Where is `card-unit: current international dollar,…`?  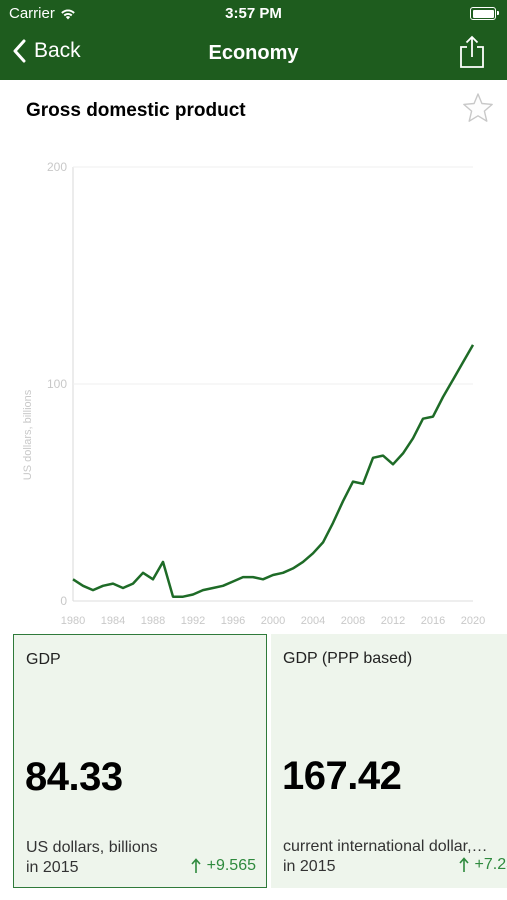
card-unit: current international dollar,… is located at coordinates (385, 846).